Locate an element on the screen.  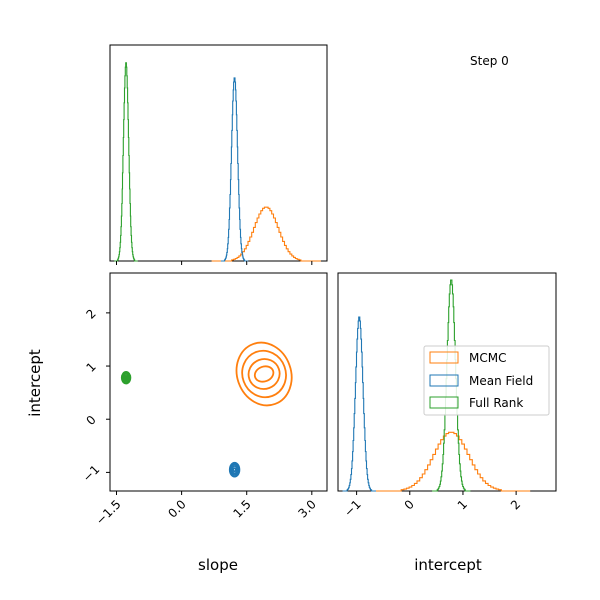
slope-histograms is located at coordinates (217, 162).